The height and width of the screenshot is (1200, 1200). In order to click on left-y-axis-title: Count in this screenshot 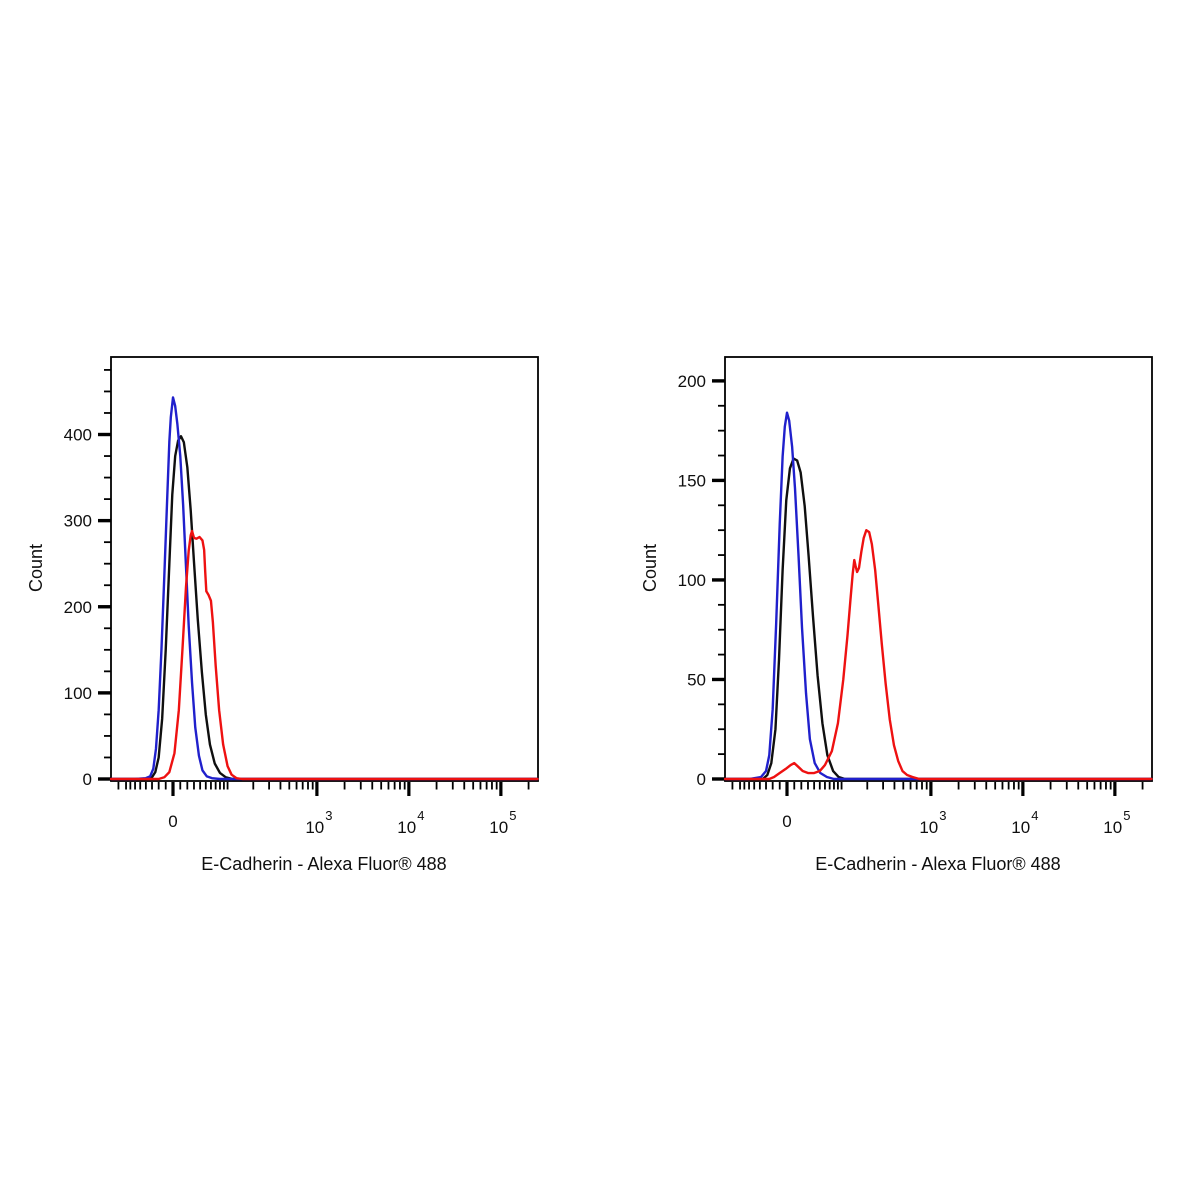, I will do `click(36, 568)`.